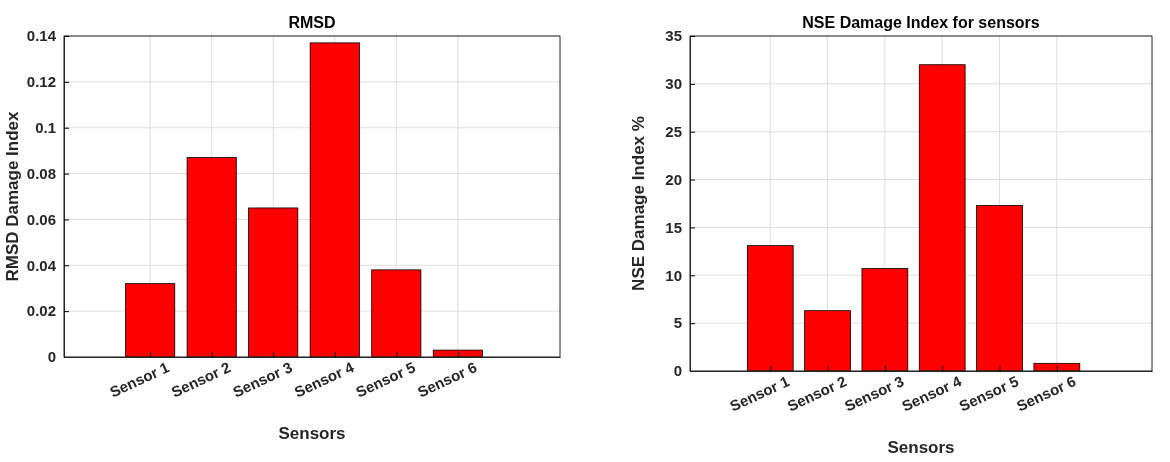 This screenshot has width=1170, height=462. I want to click on y-tick-label: 35, so click(673, 36).